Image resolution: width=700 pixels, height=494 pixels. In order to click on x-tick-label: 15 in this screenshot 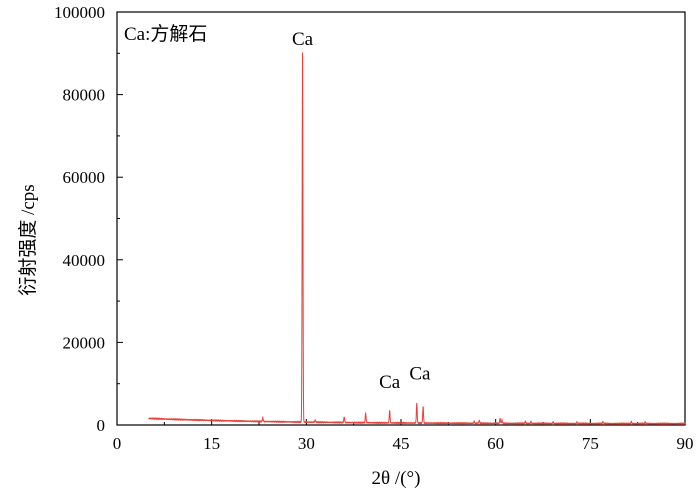, I will do `click(211, 443)`.